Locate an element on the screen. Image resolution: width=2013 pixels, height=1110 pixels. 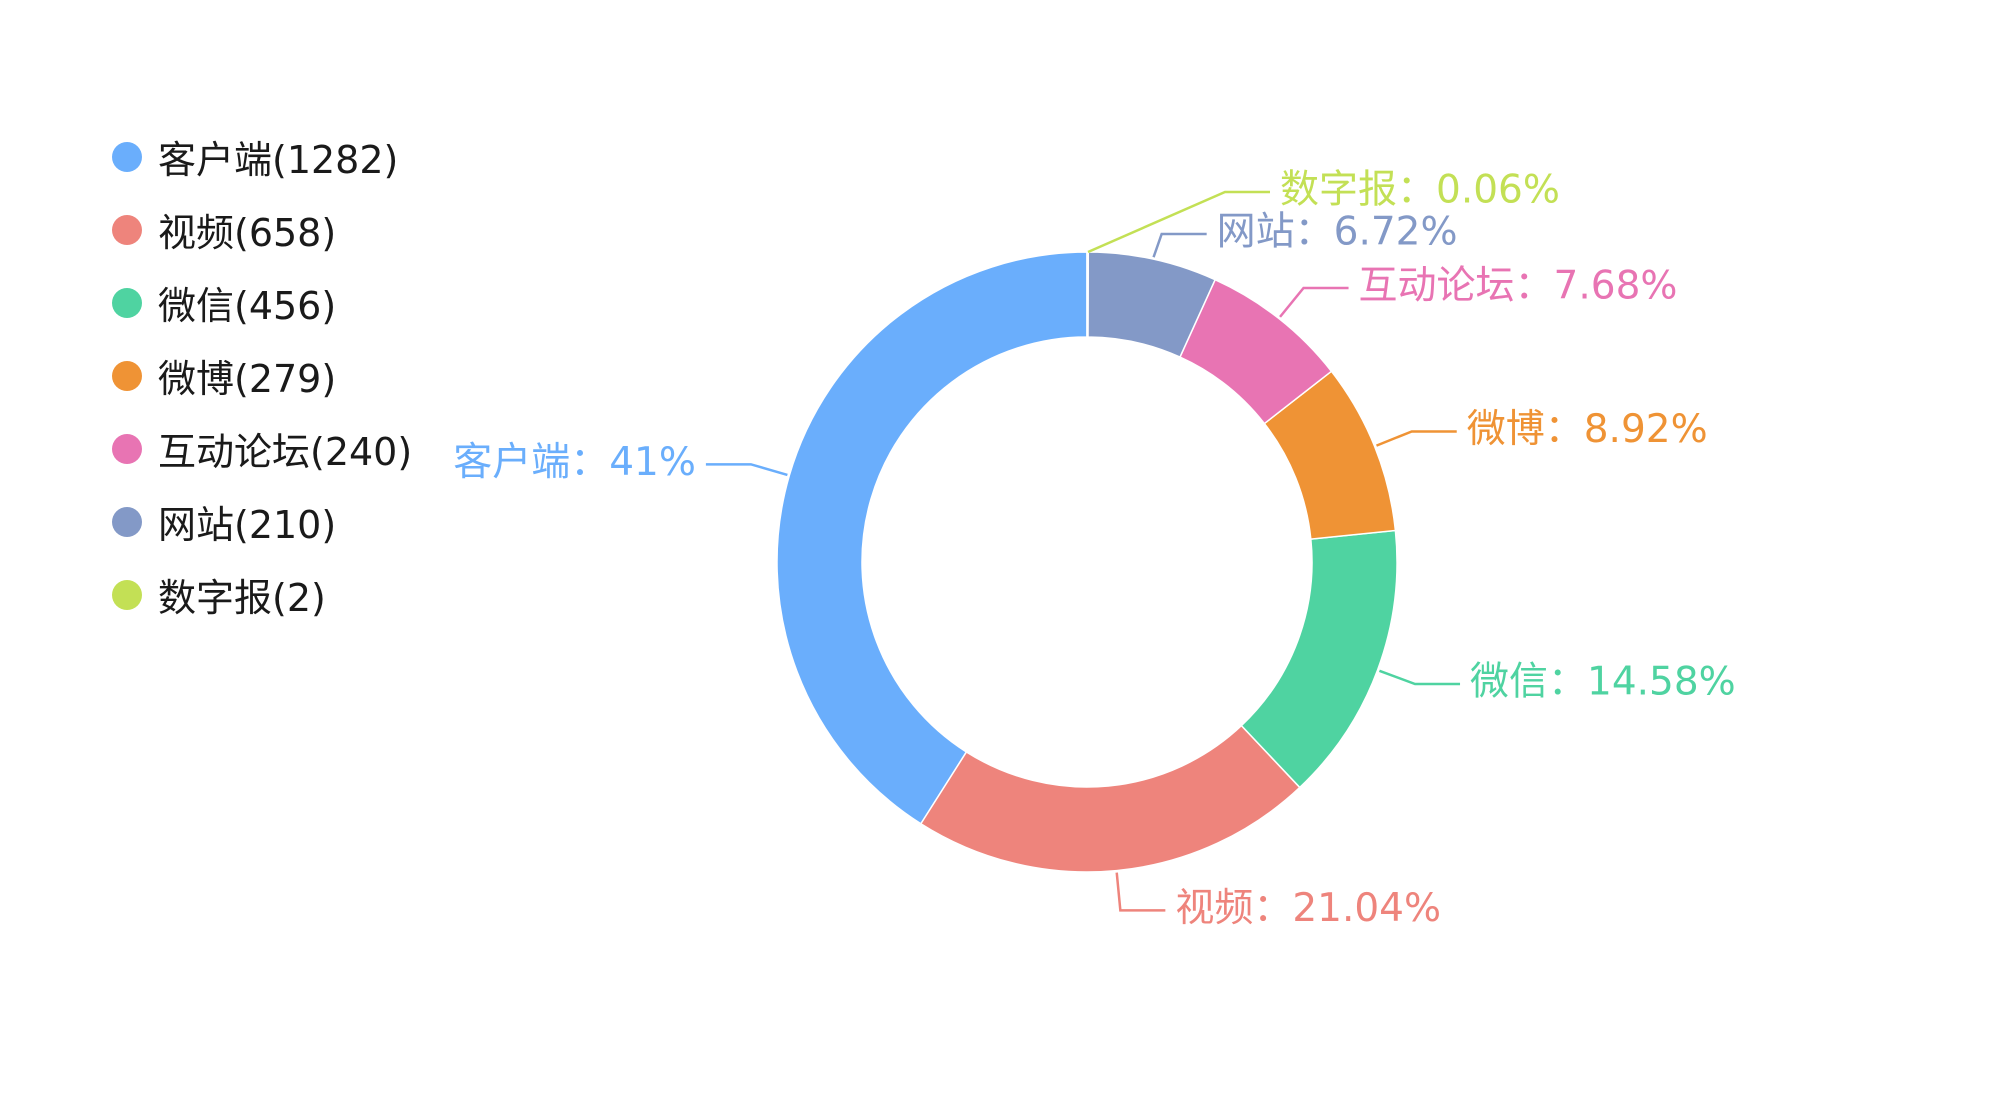
legend-item: 微信(456) is located at coordinates (262, 302).